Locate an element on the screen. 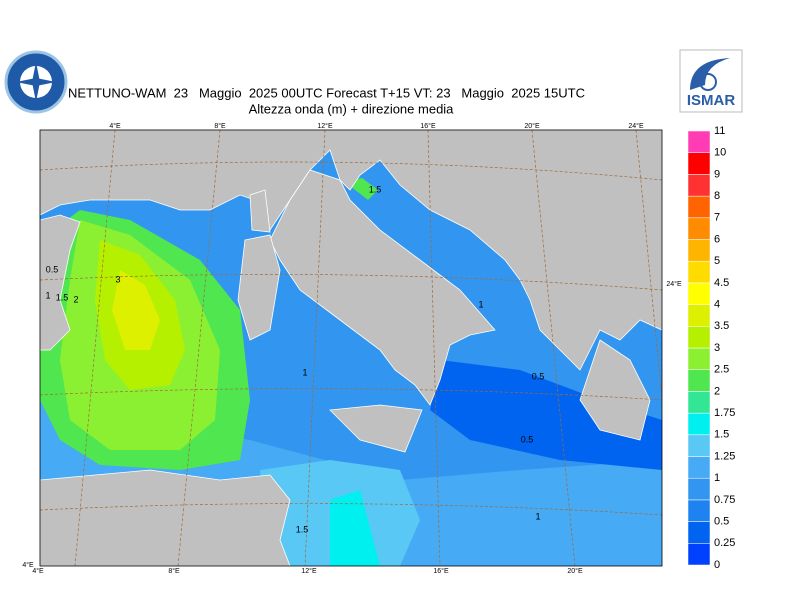 The width and height of the screenshot is (794, 596). colorbar-label: 1.25 is located at coordinates (724, 456).